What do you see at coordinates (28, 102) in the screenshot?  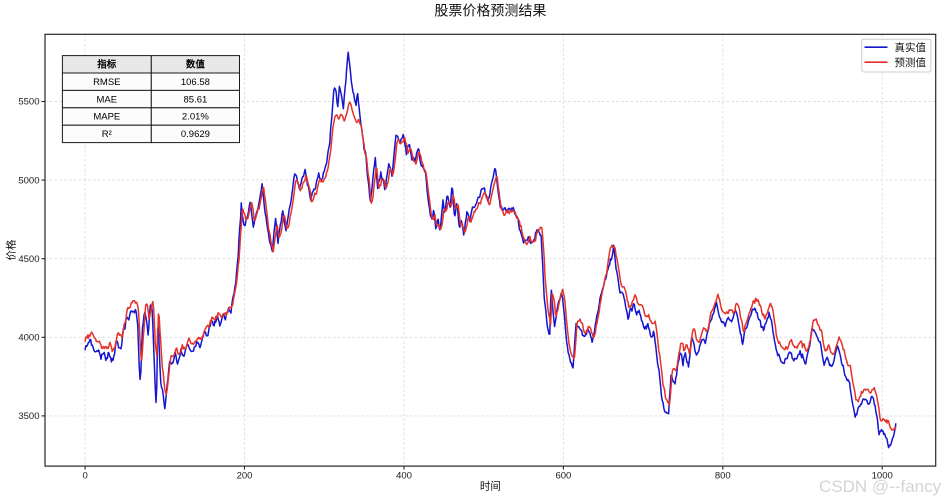 I see `svg-text: 5500` at bounding box center [28, 102].